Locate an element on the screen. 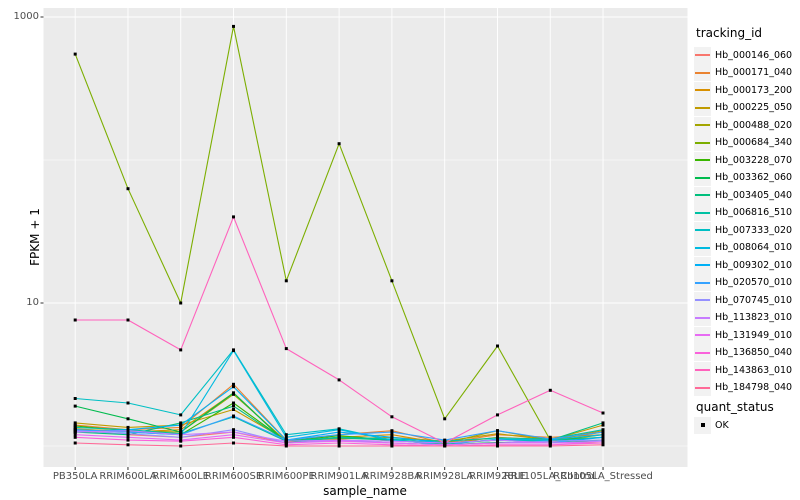  legend-entry: Hb_006816_510 is located at coordinates (743, 213).